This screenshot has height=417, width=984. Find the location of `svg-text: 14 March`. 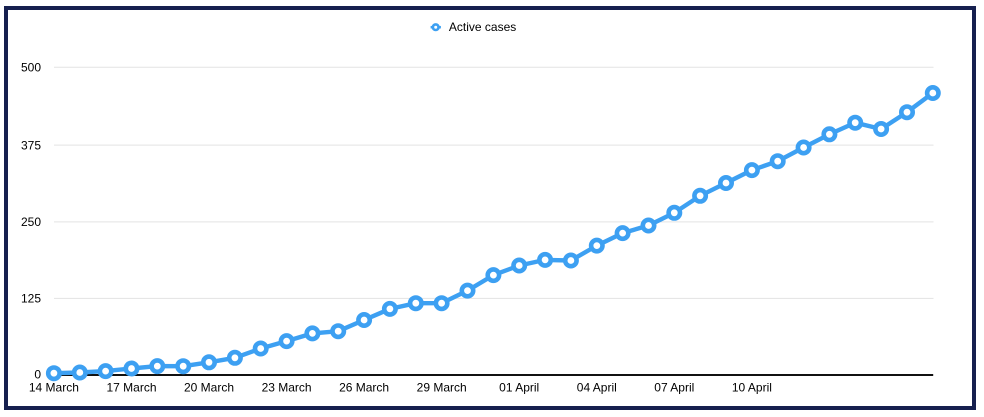

svg-text: 14 March is located at coordinates (54, 388).